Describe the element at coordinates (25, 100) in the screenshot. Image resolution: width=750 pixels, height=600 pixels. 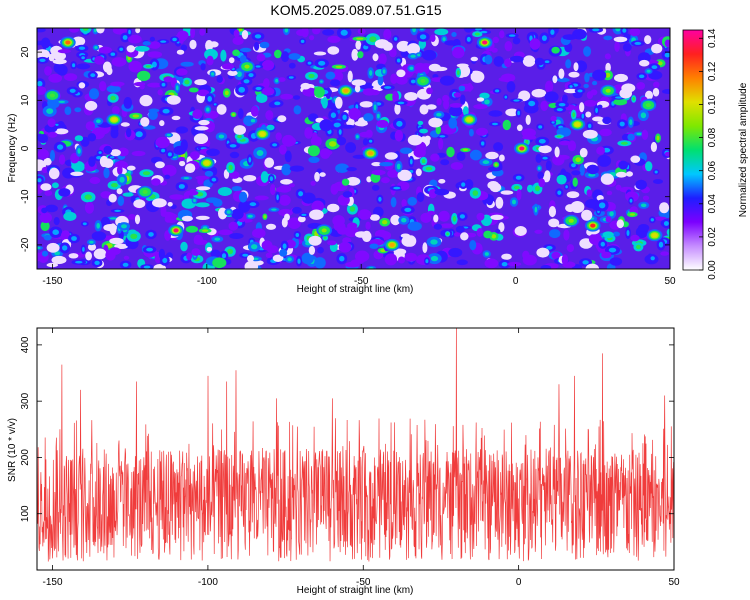
I see `y-tick-label: 10` at that location.